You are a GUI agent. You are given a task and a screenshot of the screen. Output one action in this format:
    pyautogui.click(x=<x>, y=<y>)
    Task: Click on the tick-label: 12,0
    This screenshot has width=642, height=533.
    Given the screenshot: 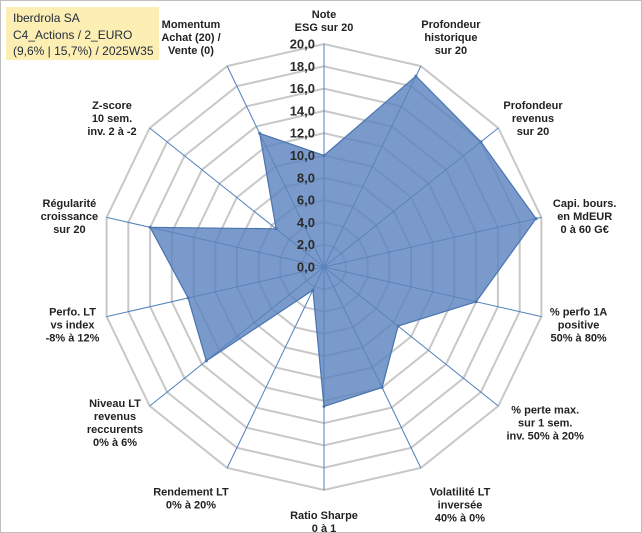 What is the action you would take?
    pyautogui.click(x=302, y=133)
    